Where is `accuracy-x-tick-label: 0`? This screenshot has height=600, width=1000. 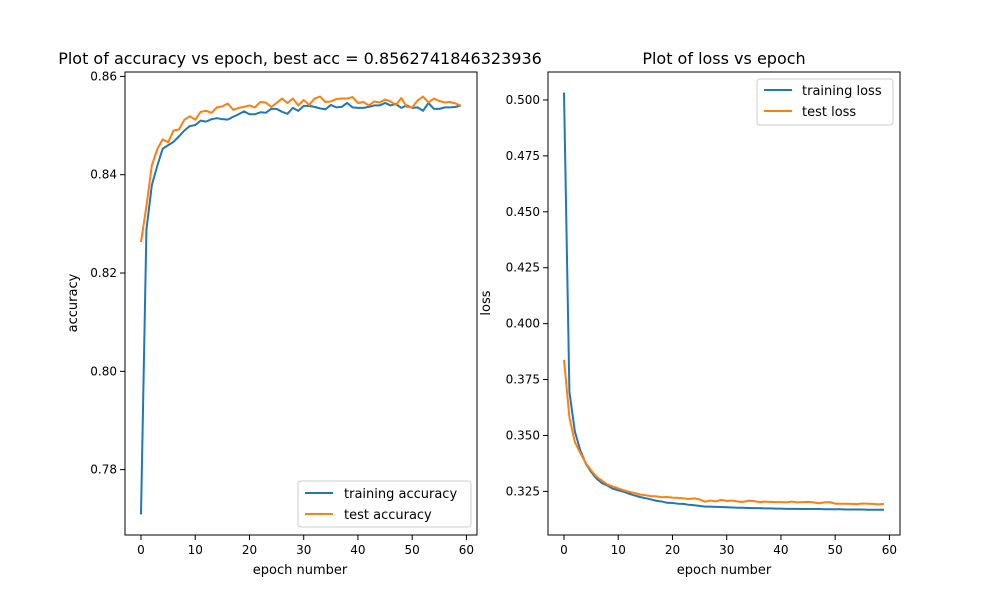 accuracy-x-tick-label: 0 is located at coordinates (141, 550).